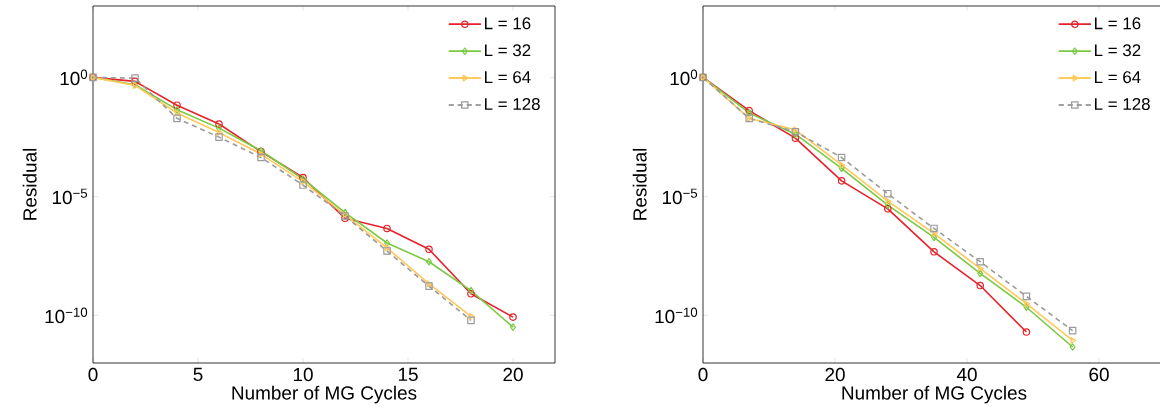 Image resolution: width=1160 pixels, height=417 pixels. I want to click on x-tick-label: 10, so click(303, 374).